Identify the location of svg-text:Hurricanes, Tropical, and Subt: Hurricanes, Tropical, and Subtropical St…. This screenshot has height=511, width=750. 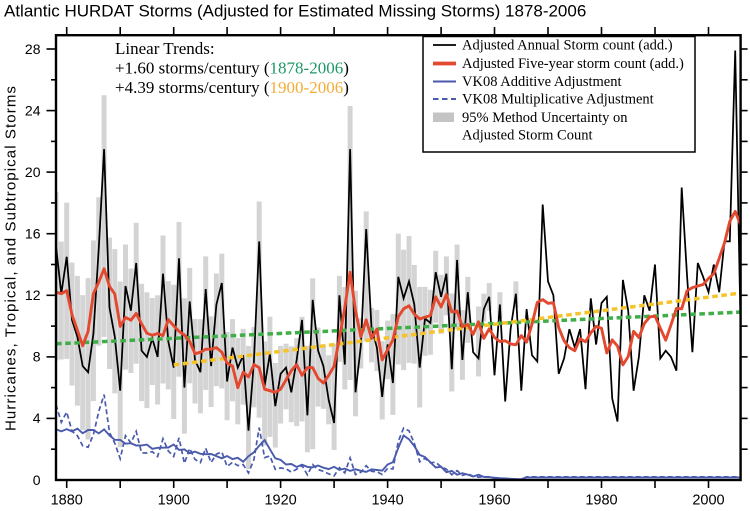
(11, 258).